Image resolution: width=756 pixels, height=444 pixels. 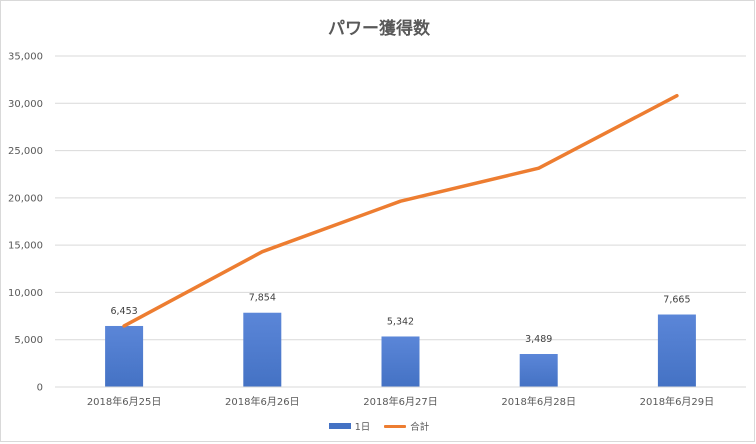 I want to click on y-tick-label: 30,000, so click(x=25, y=104).